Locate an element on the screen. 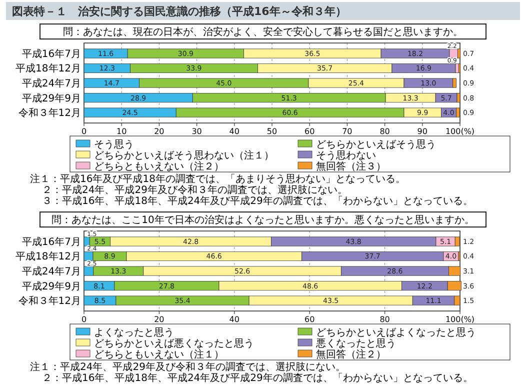 This screenshot has height=386, width=526. legend-label: 無回答（注２） is located at coordinates (351, 354).